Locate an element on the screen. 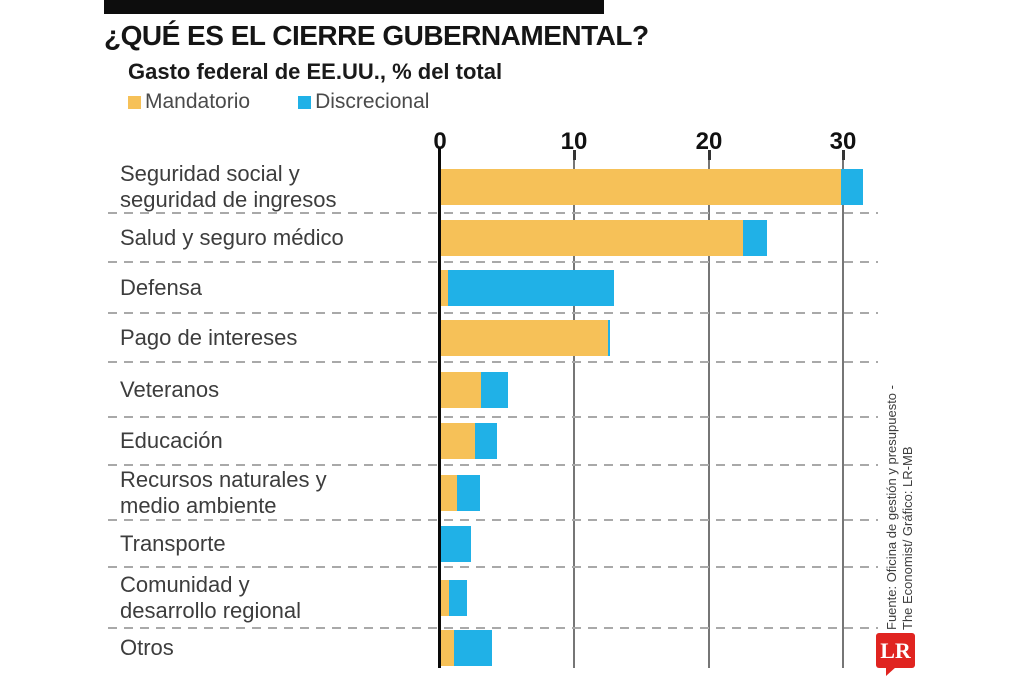 The width and height of the screenshot is (1024, 683). chart-row-defensa: Defensa is located at coordinates (512, 288).